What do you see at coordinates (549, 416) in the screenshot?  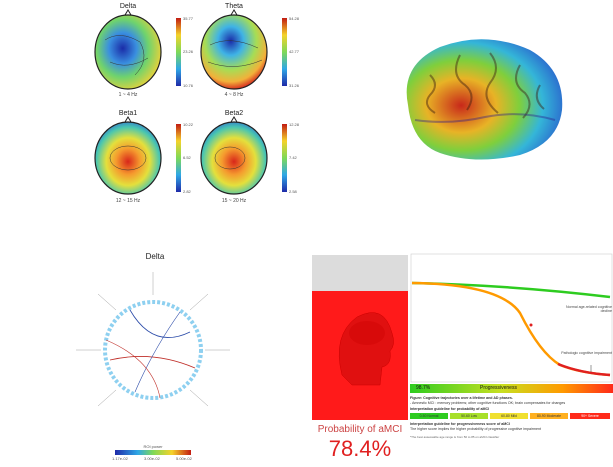 I see `guide-box-moderate: 80-90 Moderate` at bounding box center [549, 416].